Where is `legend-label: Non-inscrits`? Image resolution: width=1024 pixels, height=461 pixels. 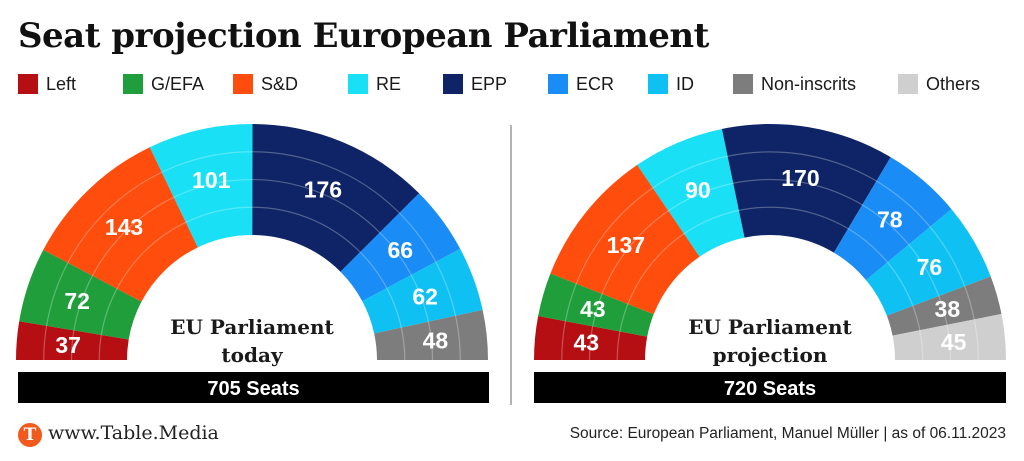
legend-label: Non-inscrits is located at coordinates (809, 83).